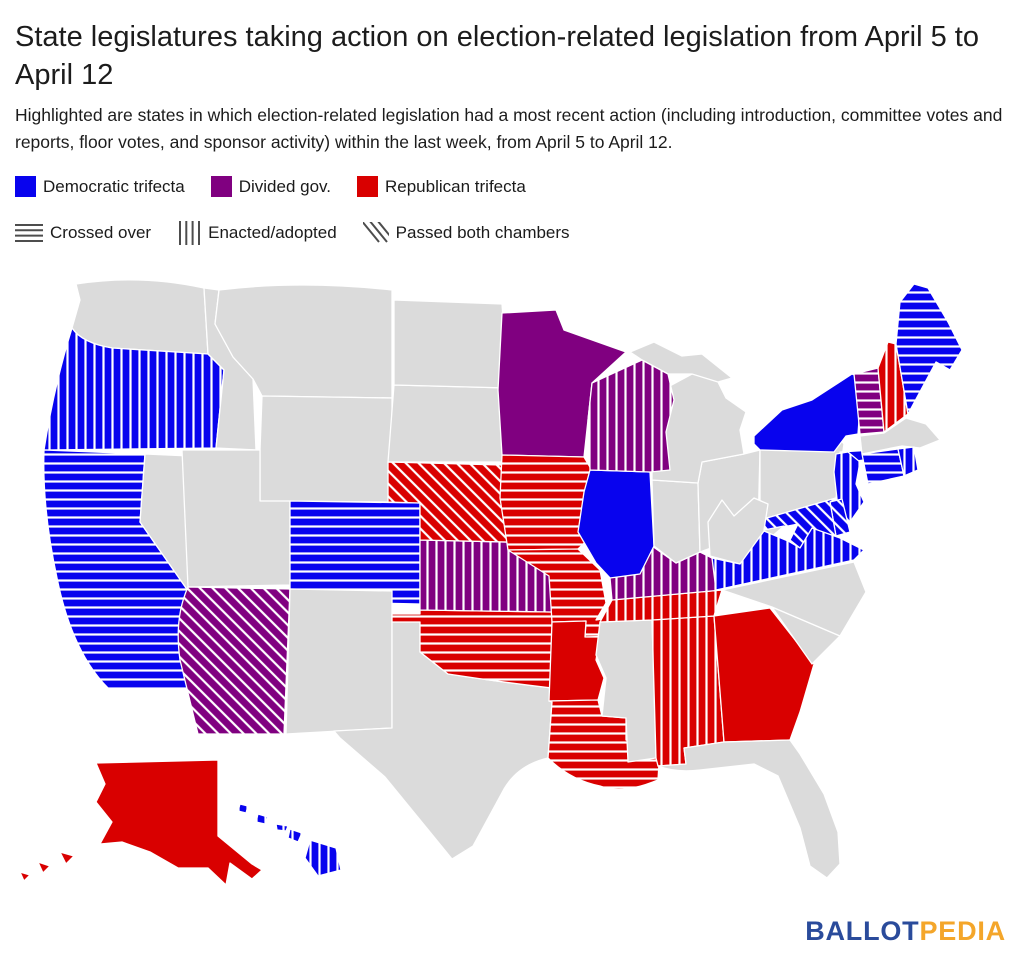  Describe the element at coordinates (355, 552) in the screenshot. I see `state-CO` at that location.